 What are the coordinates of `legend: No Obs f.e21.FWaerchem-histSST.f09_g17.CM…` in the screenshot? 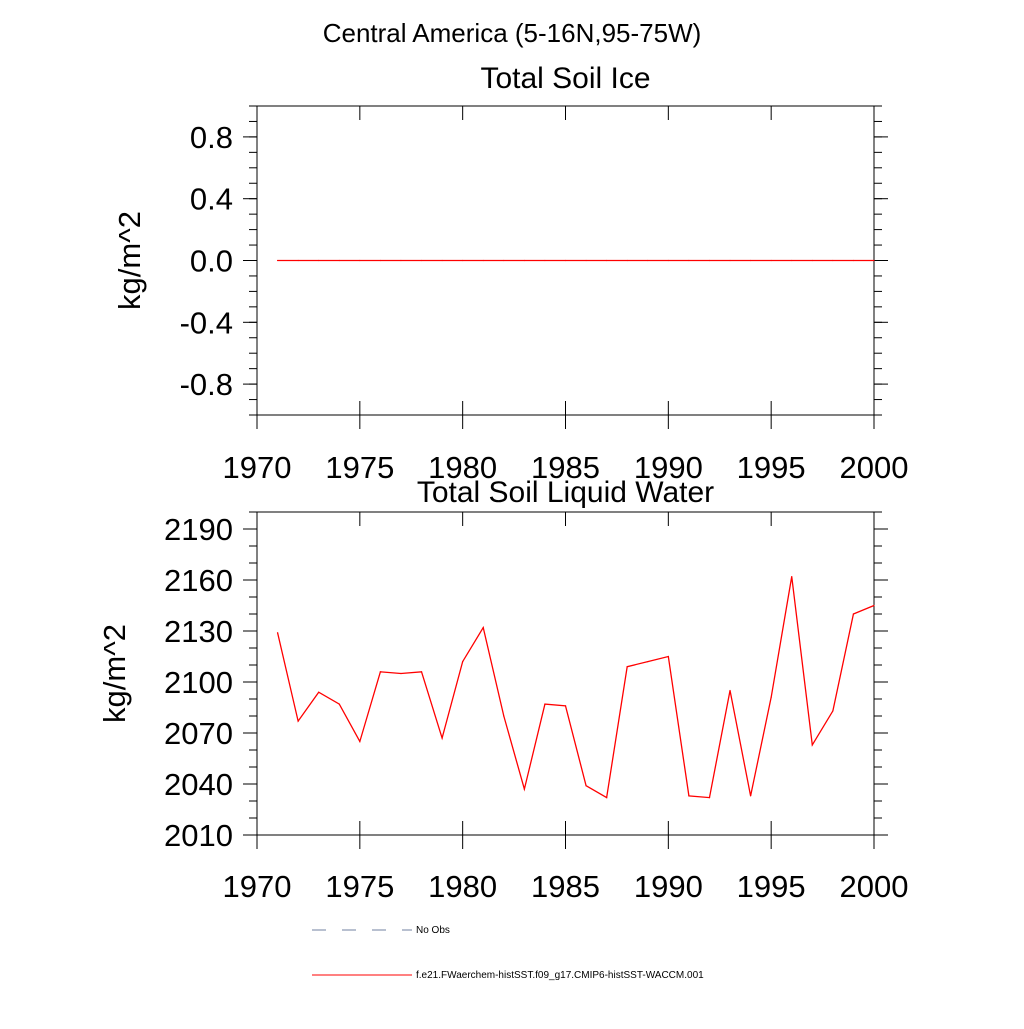 It's located at (508, 953).